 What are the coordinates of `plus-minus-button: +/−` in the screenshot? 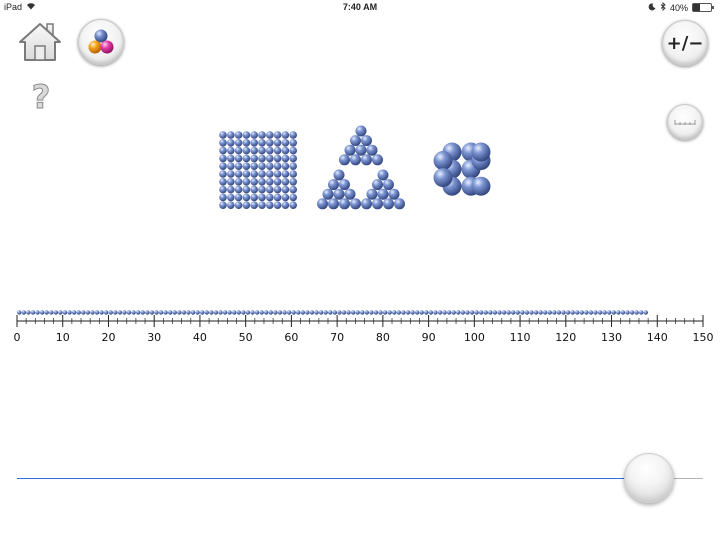 It's located at (685, 43).